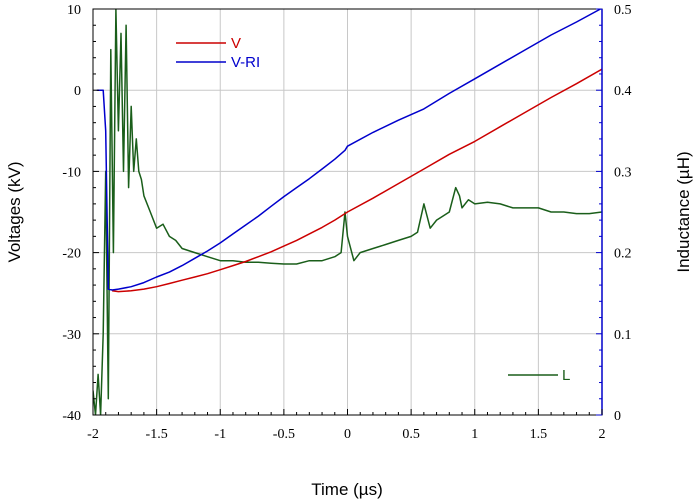 This screenshot has height=501, width=700. What do you see at coordinates (236, 43) in the screenshot?
I see `legend-v-label: V` at bounding box center [236, 43].